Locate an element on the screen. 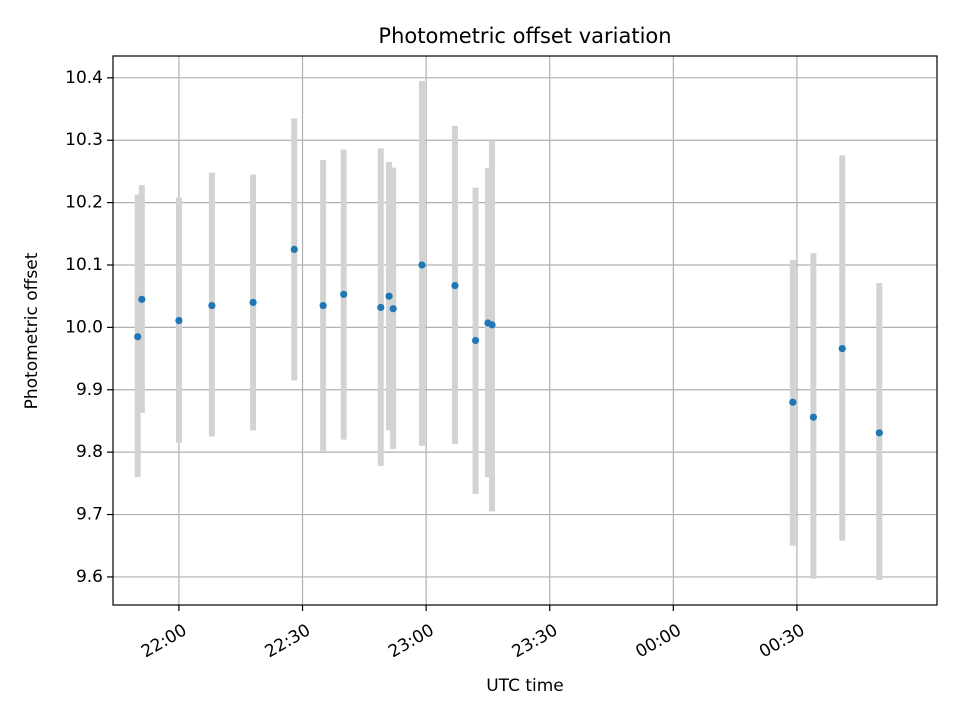  chart-title: Photometric offset variation is located at coordinates (524, 36).